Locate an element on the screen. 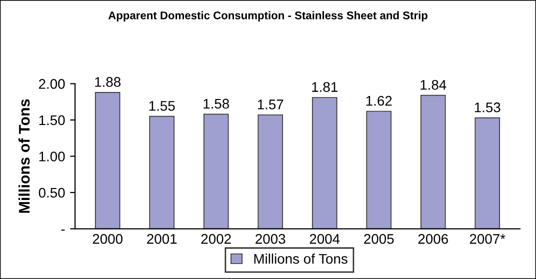  x-tick-label: 2007* is located at coordinates (488, 239).